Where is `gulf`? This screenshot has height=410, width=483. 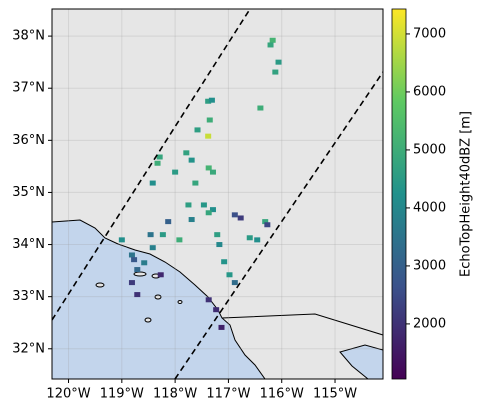
gulf is located at coordinates (361, 361).